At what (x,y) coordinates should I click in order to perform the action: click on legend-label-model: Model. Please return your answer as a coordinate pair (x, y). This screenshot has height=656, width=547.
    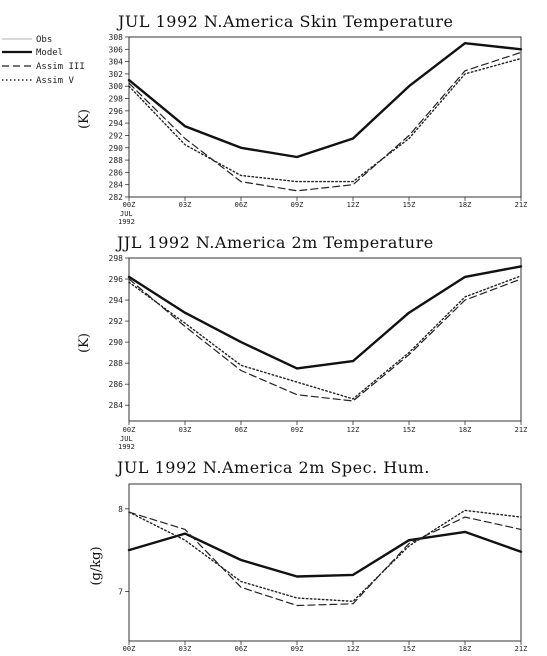
    Looking at the image, I should click on (49, 53).